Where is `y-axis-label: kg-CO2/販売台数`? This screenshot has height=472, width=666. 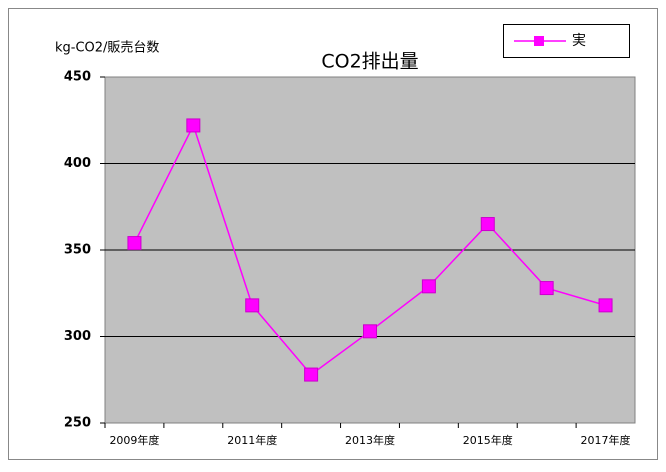 y-axis-label: kg-CO2/販売台数 is located at coordinates (107, 48).